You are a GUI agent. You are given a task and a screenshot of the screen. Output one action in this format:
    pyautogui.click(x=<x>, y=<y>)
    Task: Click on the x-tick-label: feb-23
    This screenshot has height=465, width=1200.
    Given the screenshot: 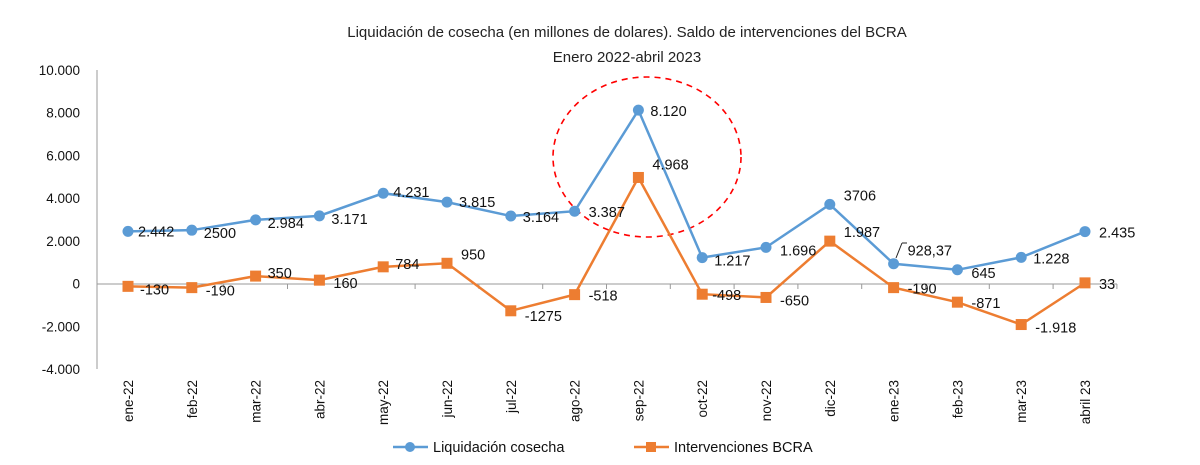 What is the action you would take?
    pyautogui.click(x=957, y=399)
    